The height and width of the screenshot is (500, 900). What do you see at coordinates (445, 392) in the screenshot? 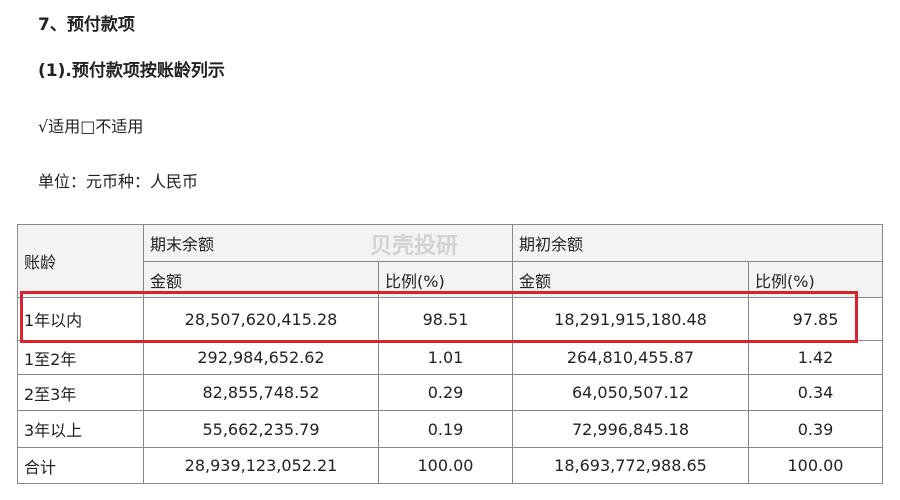
I see `value-cell: 0.29` at bounding box center [445, 392].